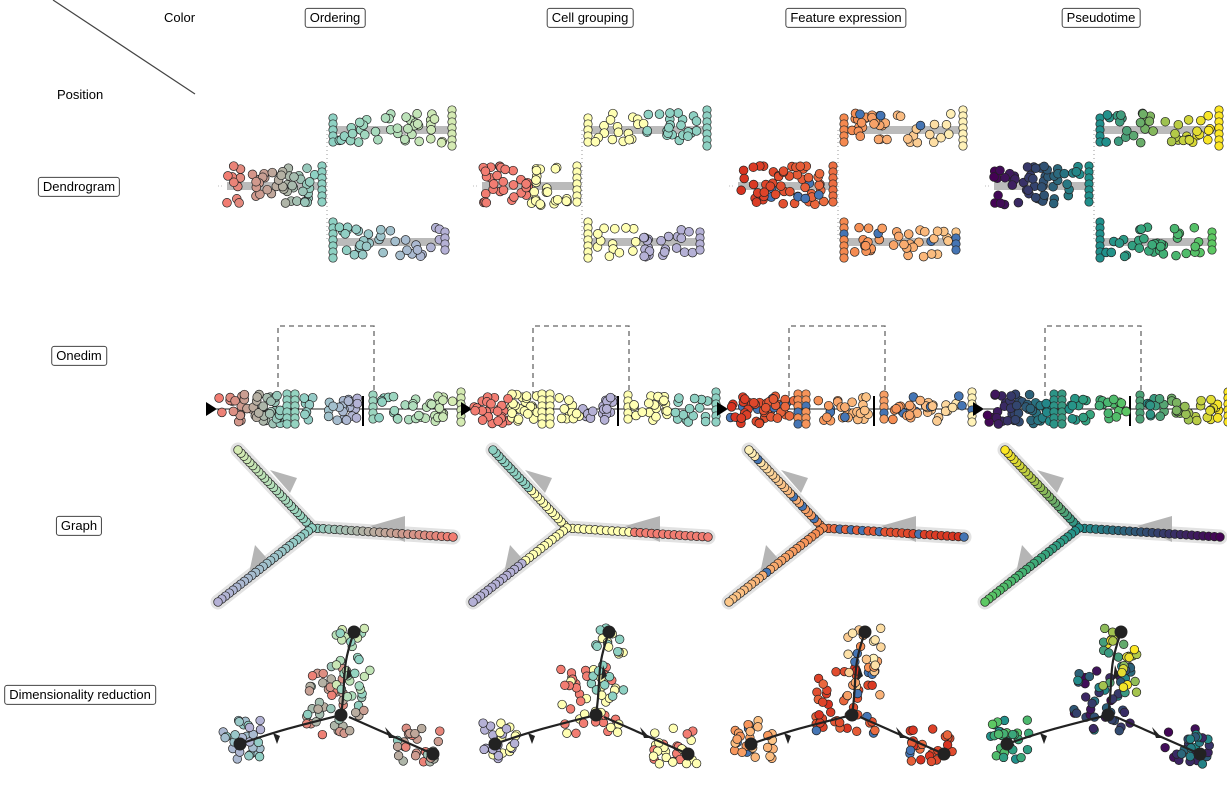  Describe the element at coordinates (124, 47) in the screenshot. I see `corner-divider` at that location.